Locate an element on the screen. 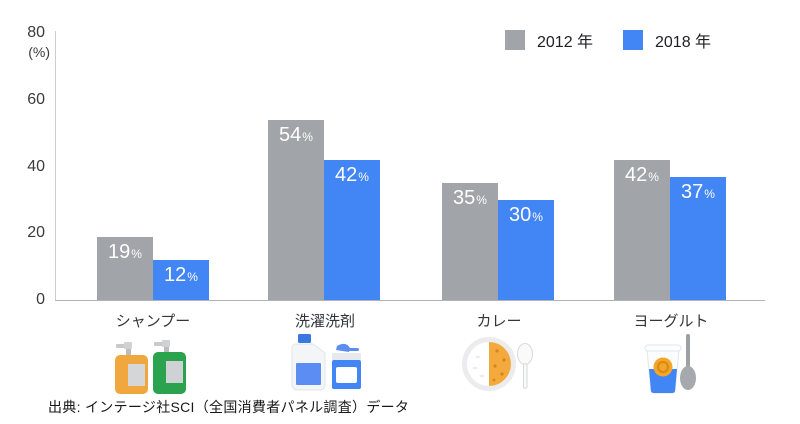 This screenshot has height=424, width=800. category-label-curry: カレー is located at coordinates (499, 321).